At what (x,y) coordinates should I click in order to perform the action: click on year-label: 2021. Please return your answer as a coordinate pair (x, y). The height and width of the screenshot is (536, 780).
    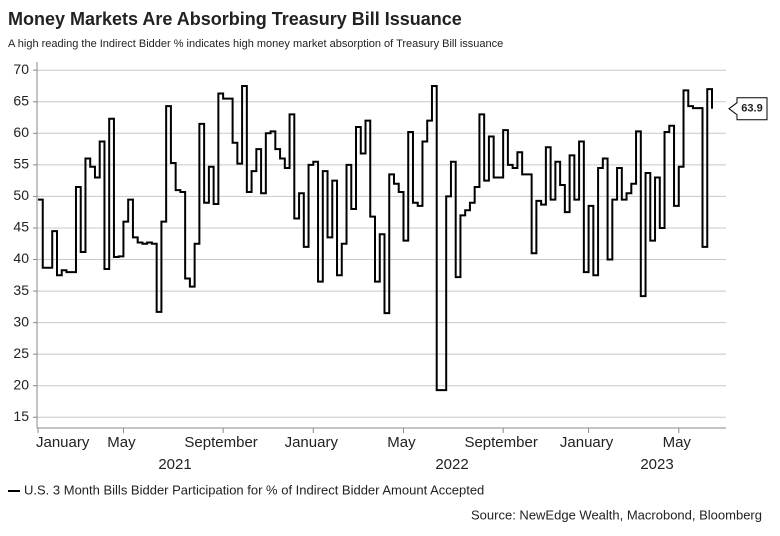
    Looking at the image, I should click on (174, 464).